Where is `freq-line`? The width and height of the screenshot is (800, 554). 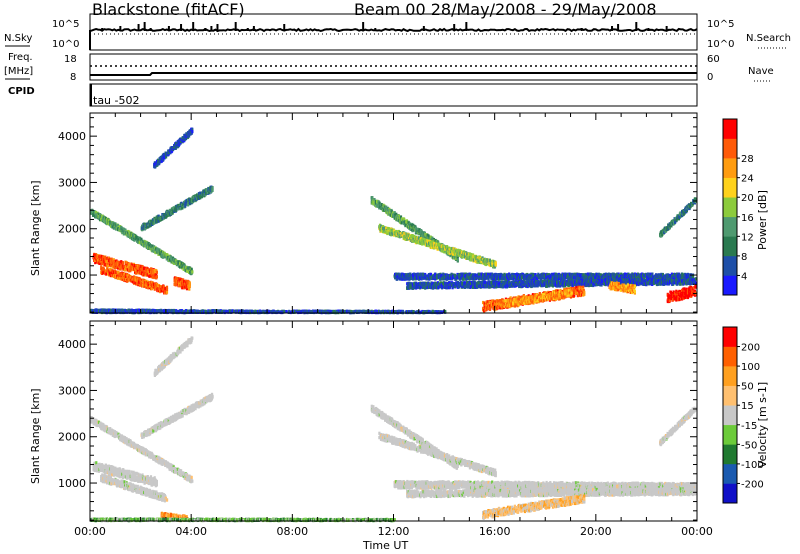
freq-line is located at coordinates (393, 74).